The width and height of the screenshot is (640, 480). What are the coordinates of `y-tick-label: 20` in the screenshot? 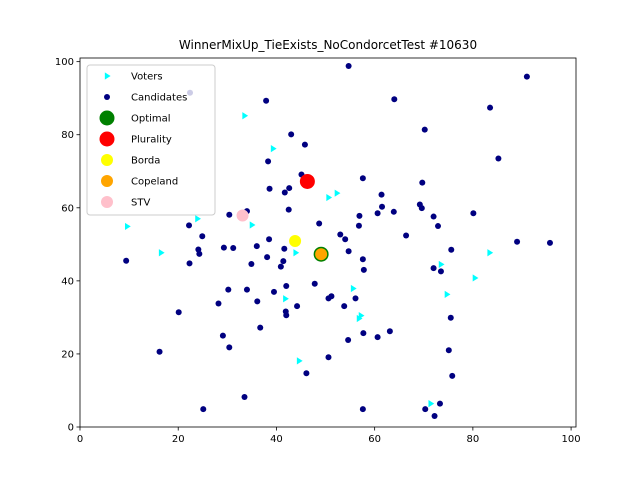 It's located at (67, 354).